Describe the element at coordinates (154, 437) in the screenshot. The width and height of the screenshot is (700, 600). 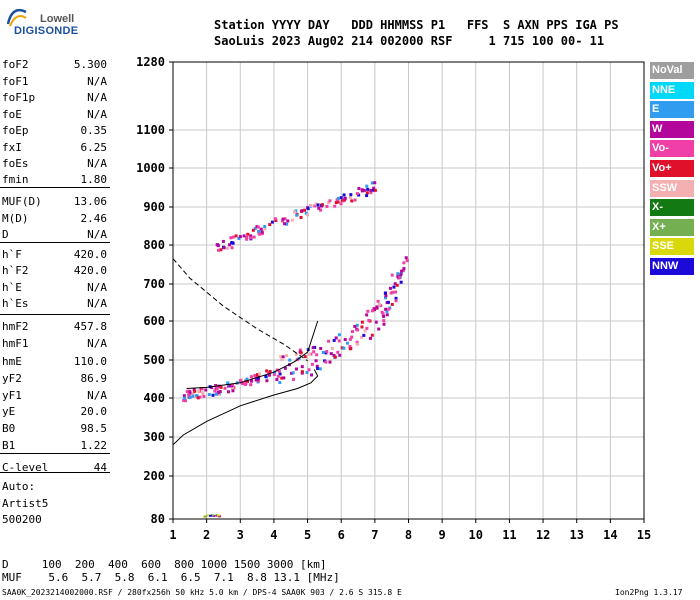
I see `y-tick-label: 300` at that location.